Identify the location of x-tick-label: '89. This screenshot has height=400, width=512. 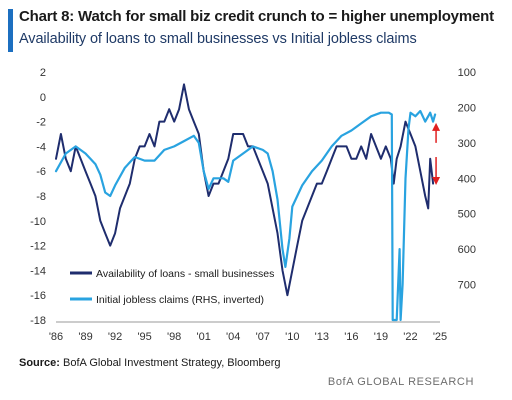
(85, 337).